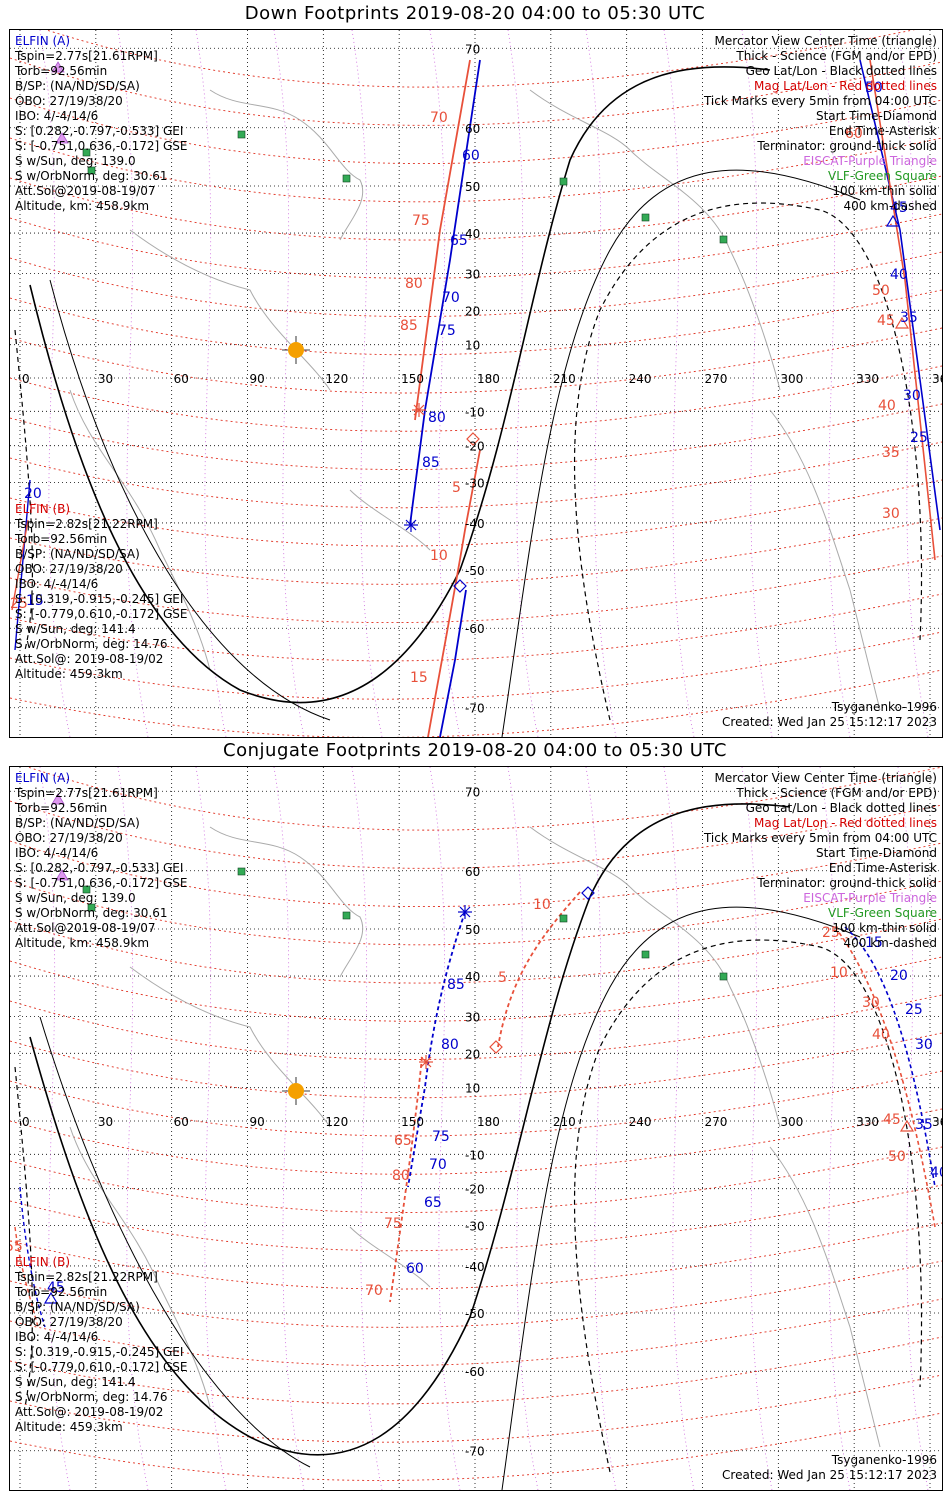 The image size is (950, 1500). What do you see at coordinates (296, 1091) in the screenshot?
I see `sun-icon` at bounding box center [296, 1091].